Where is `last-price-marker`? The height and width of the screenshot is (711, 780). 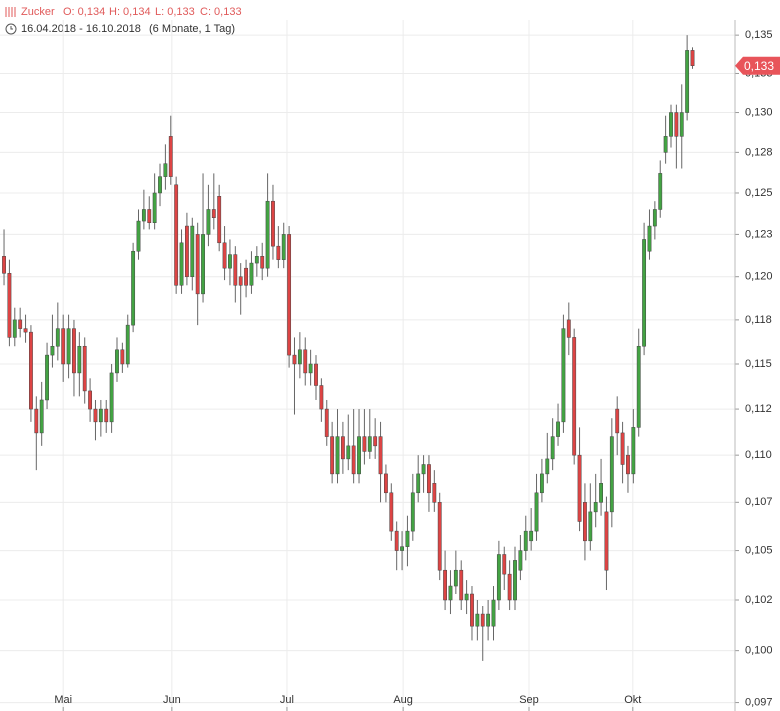 last-price-marker is located at coordinates (757, 65).